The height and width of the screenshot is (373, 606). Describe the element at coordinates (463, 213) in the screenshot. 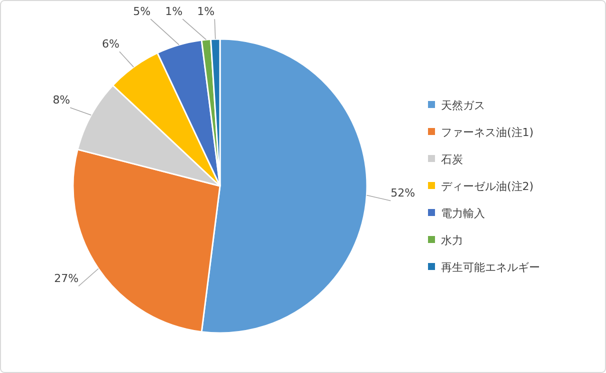

I see `legend-label: 電力輸入` at that location.